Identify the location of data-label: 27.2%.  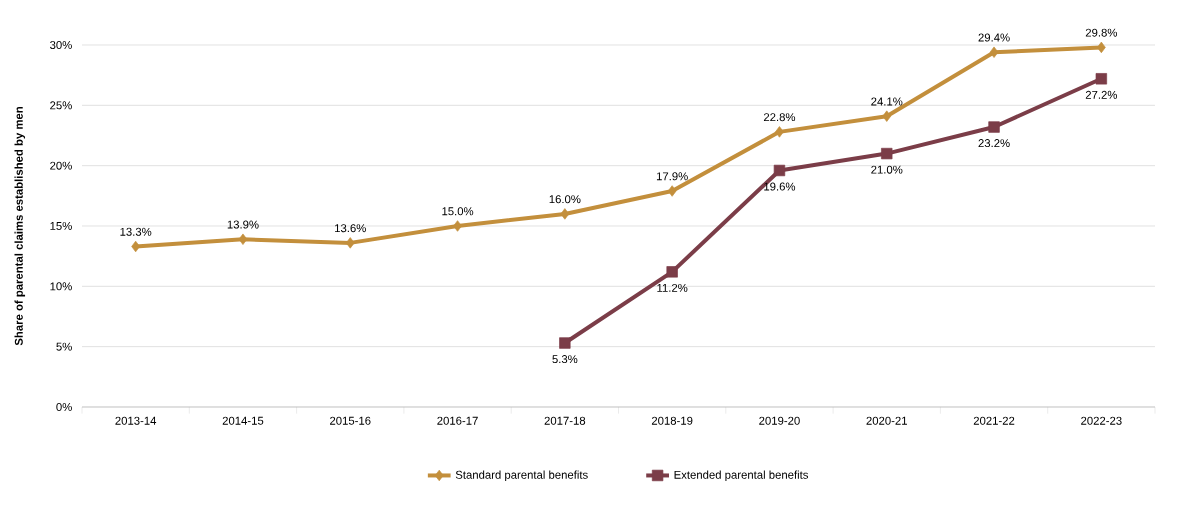
(1101, 94).